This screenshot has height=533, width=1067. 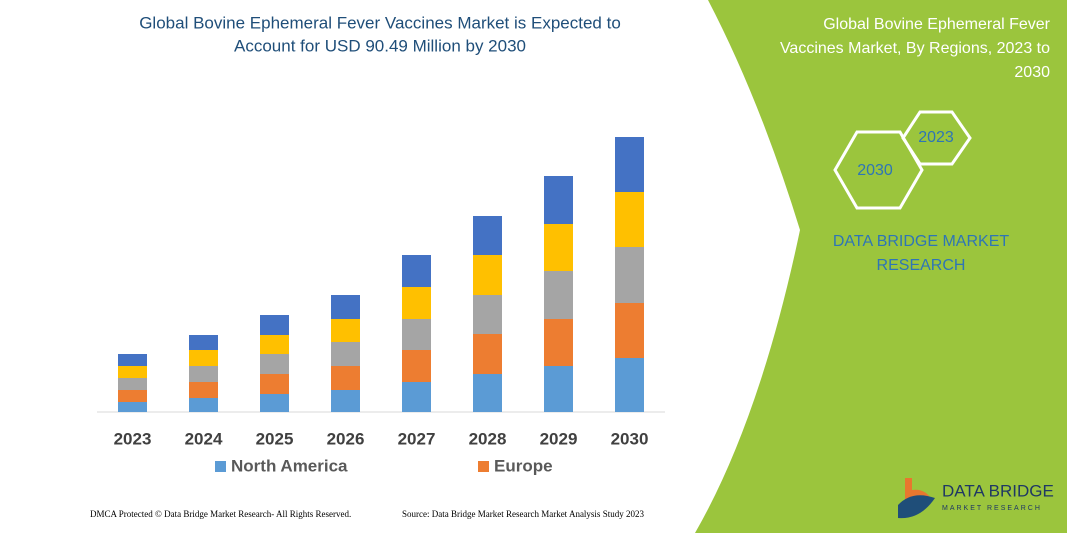 What do you see at coordinates (992, 508) in the screenshot?
I see `logo-tagline: MARKET RESEARCH` at bounding box center [992, 508].